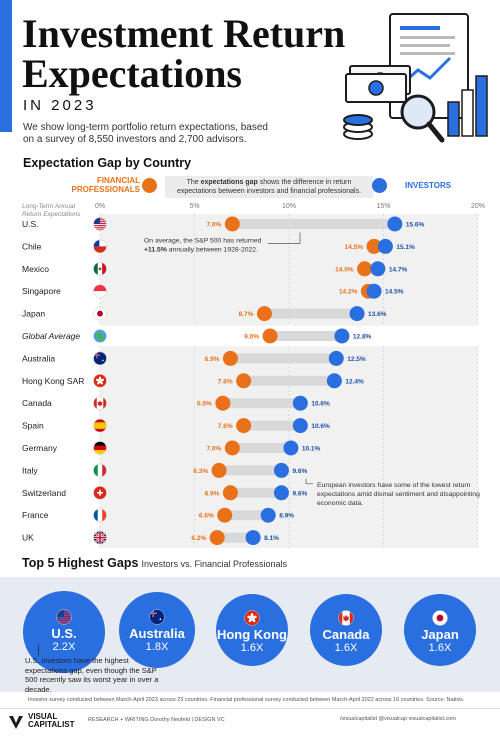 The width and height of the screenshot is (500, 736). I want to click on logo-text: VISUAL CAPITALIST, so click(51, 721).